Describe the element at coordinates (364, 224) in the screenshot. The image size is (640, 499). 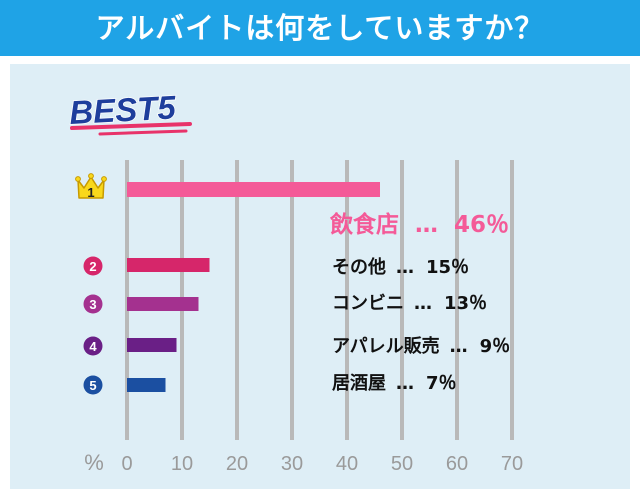
I see `category-name: 飲食店` at that location.